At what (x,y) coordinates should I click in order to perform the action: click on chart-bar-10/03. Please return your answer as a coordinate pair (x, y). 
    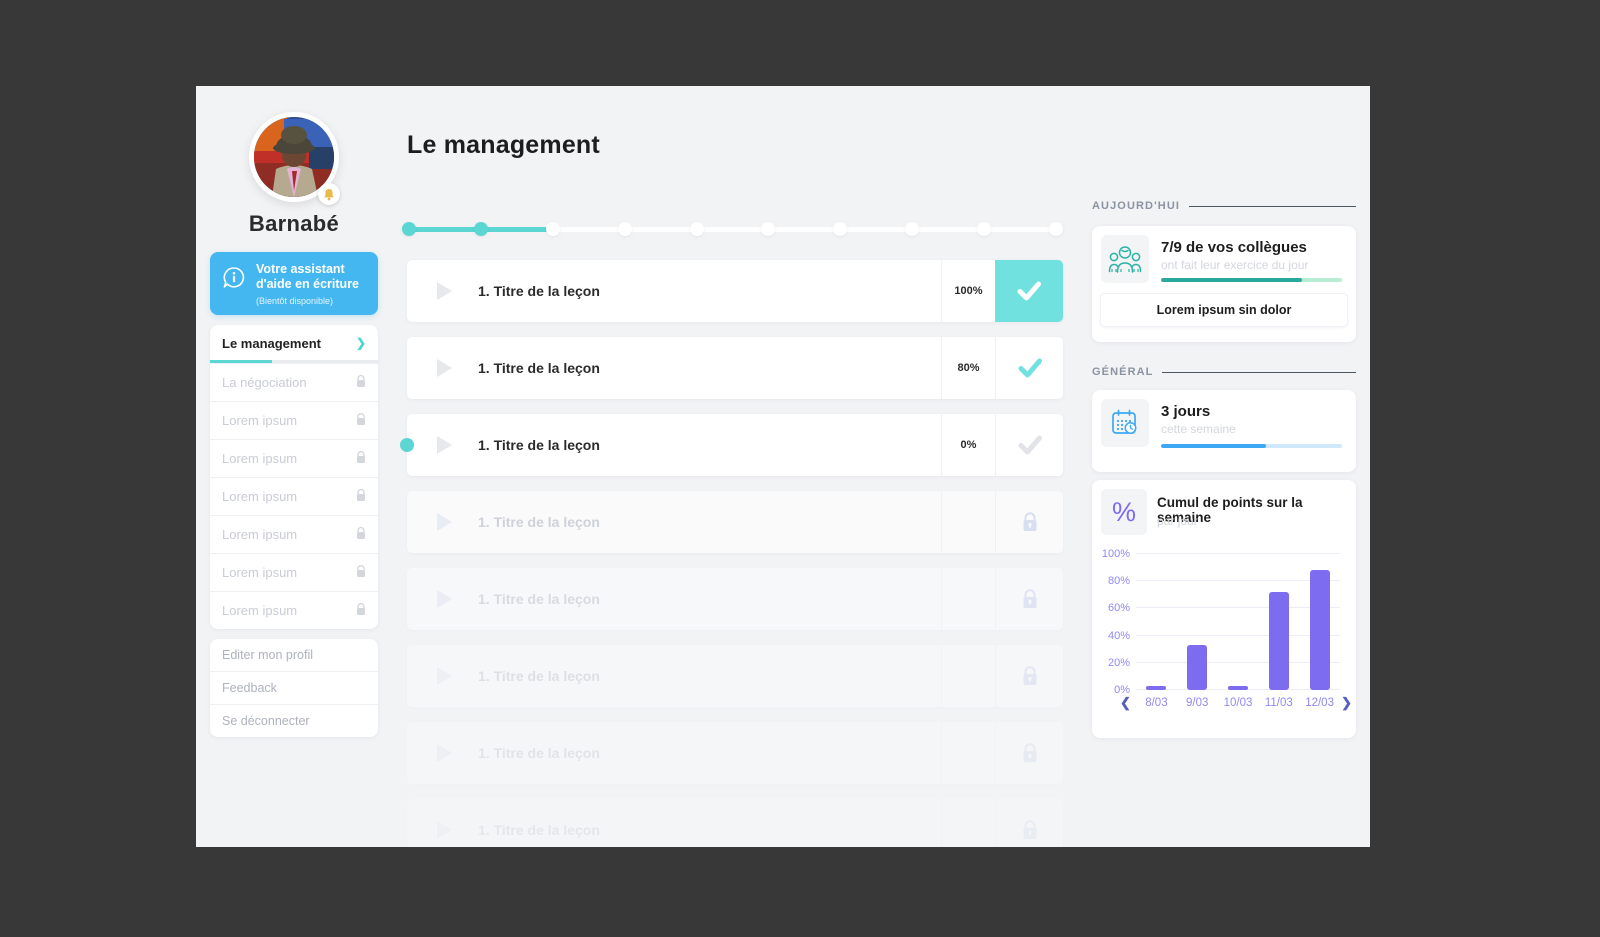
    Looking at the image, I should click on (1238, 688).